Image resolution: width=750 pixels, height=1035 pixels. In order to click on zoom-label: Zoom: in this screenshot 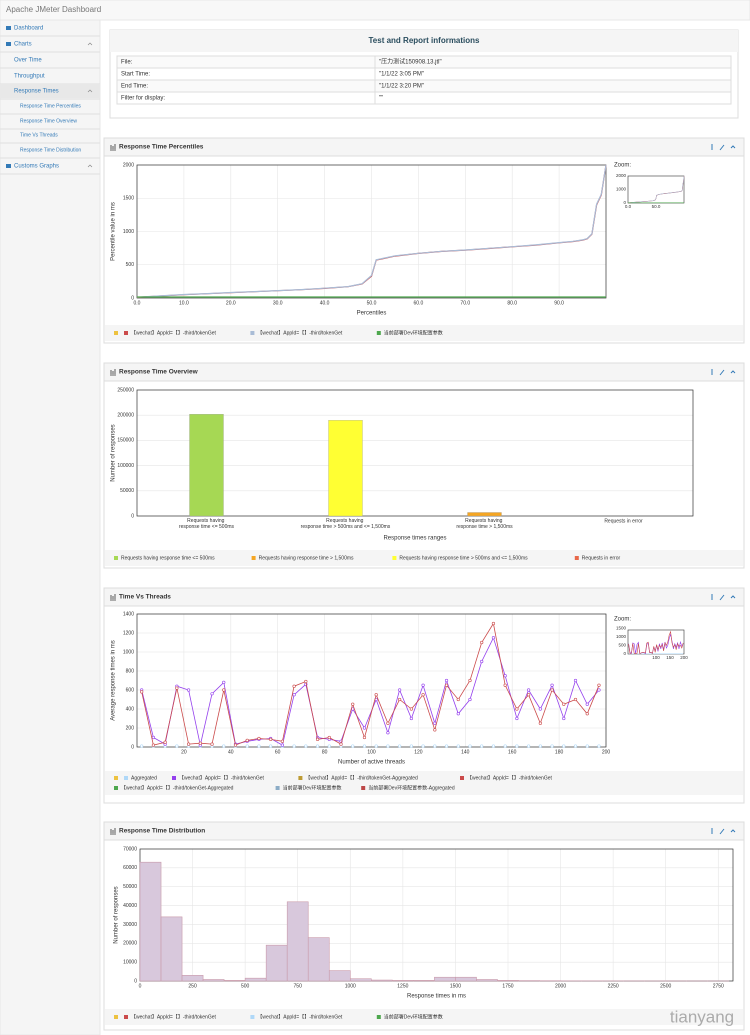, I will do `click(622, 166)`.